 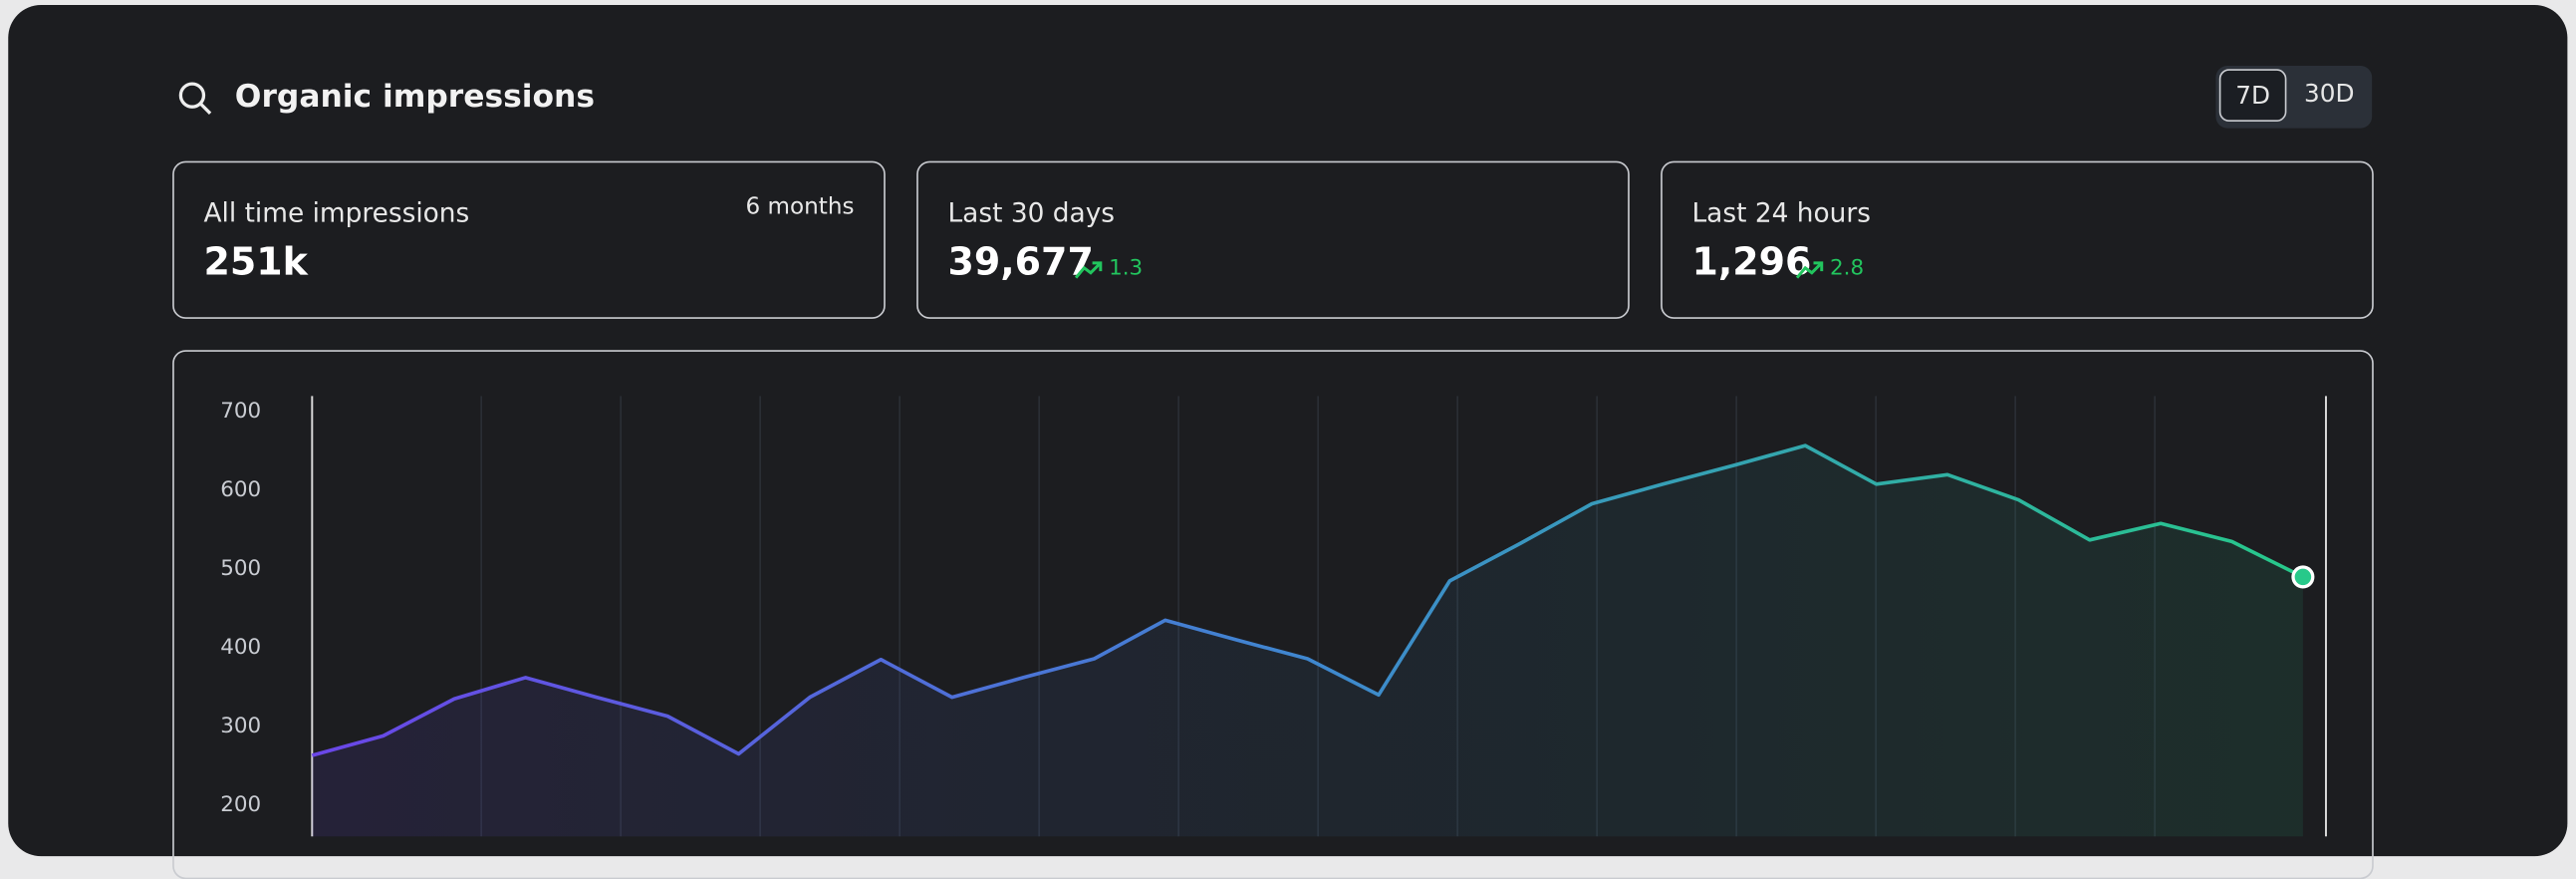 I want to click on y-tick-label: 200, so click(x=240, y=804).